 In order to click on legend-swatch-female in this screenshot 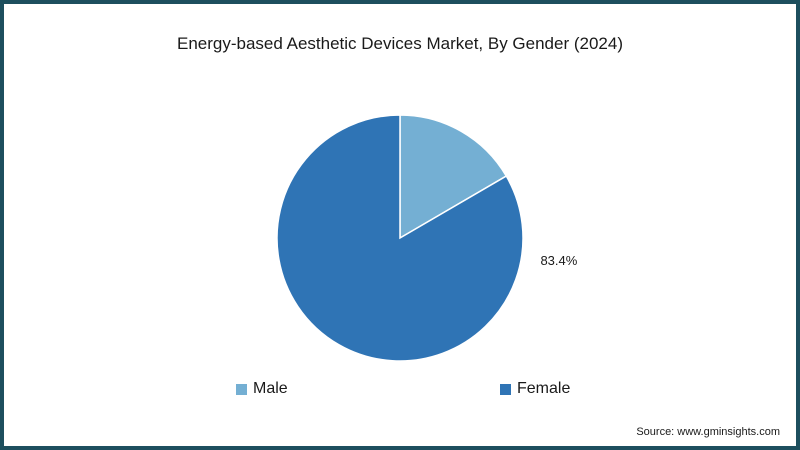, I will do `click(505, 389)`.